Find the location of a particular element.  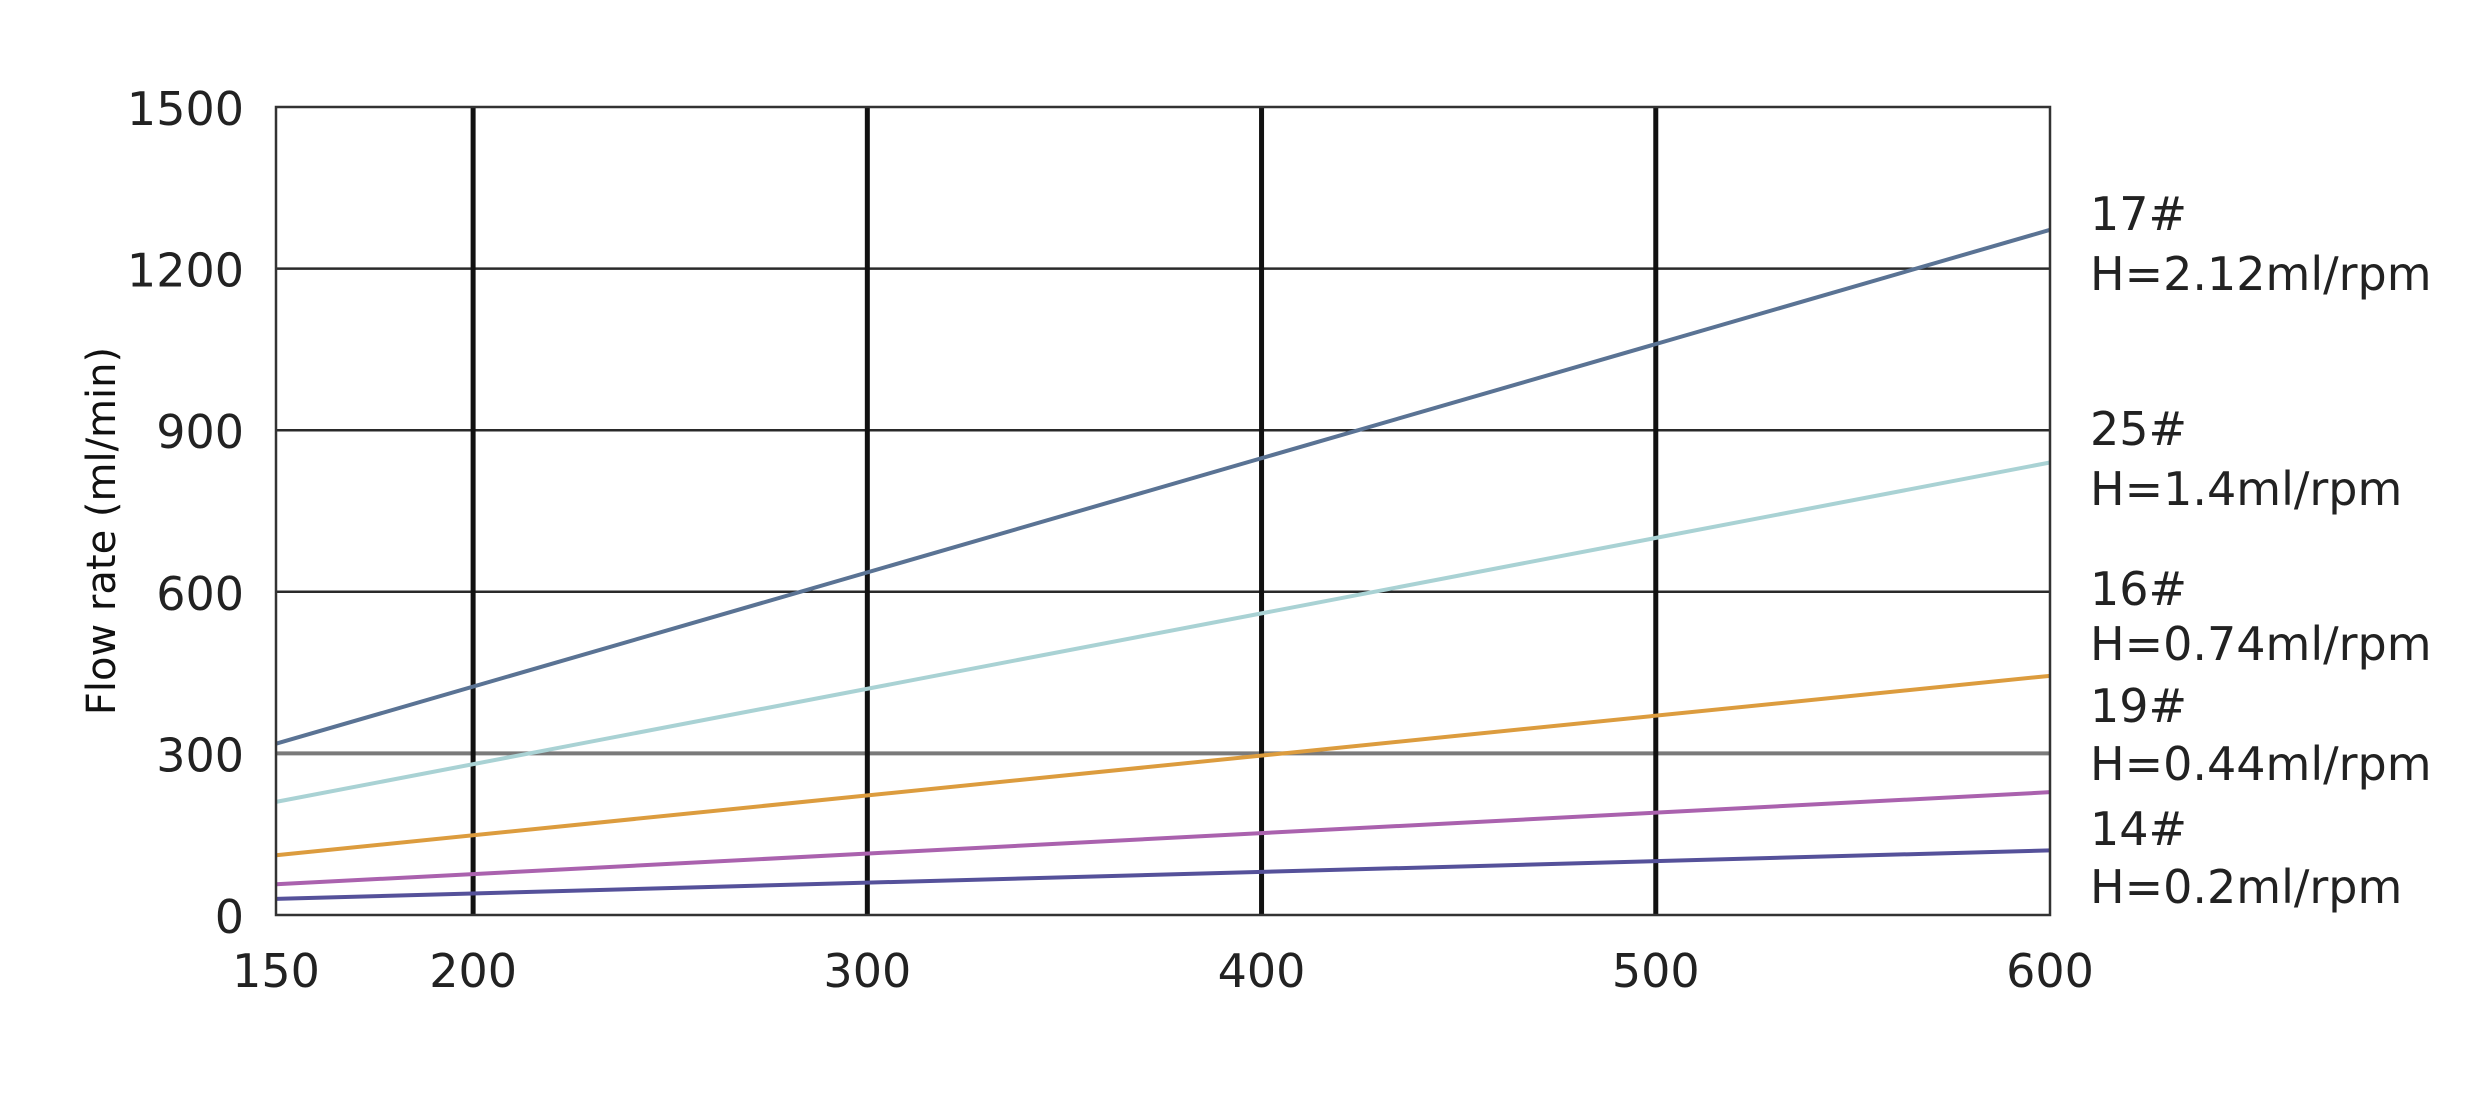

y-tick-label-0: 0 is located at coordinates (229, 917).